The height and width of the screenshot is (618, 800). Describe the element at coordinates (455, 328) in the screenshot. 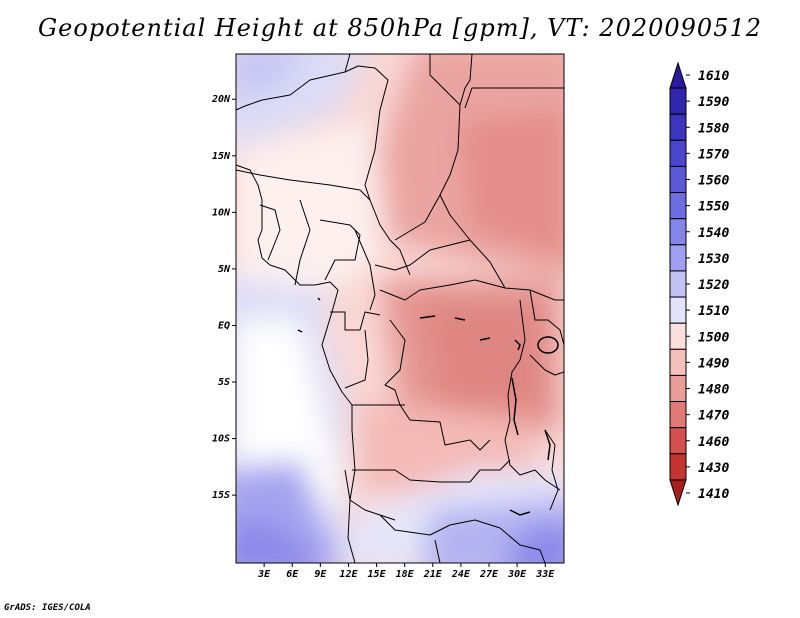

I see `congo-river-marks` at that location.